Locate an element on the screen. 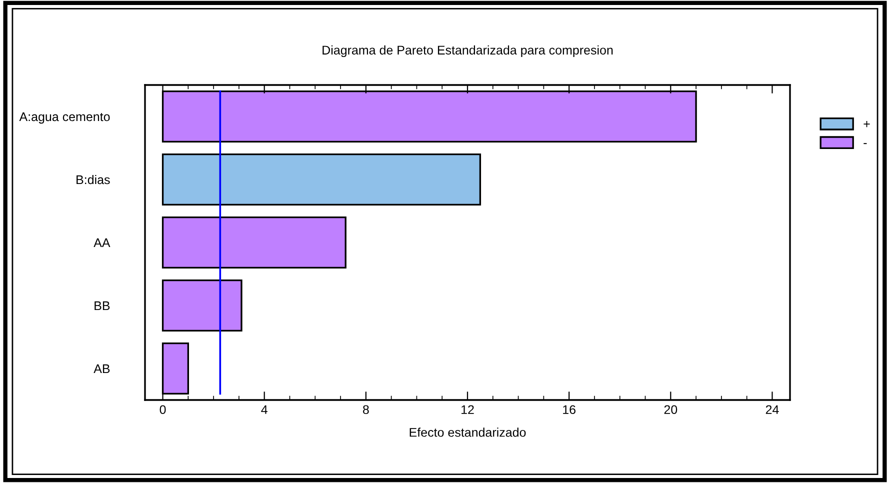  chart-title: Diagrama de Pareto Estandarizada para compresion is located at coordinates (467, 51).